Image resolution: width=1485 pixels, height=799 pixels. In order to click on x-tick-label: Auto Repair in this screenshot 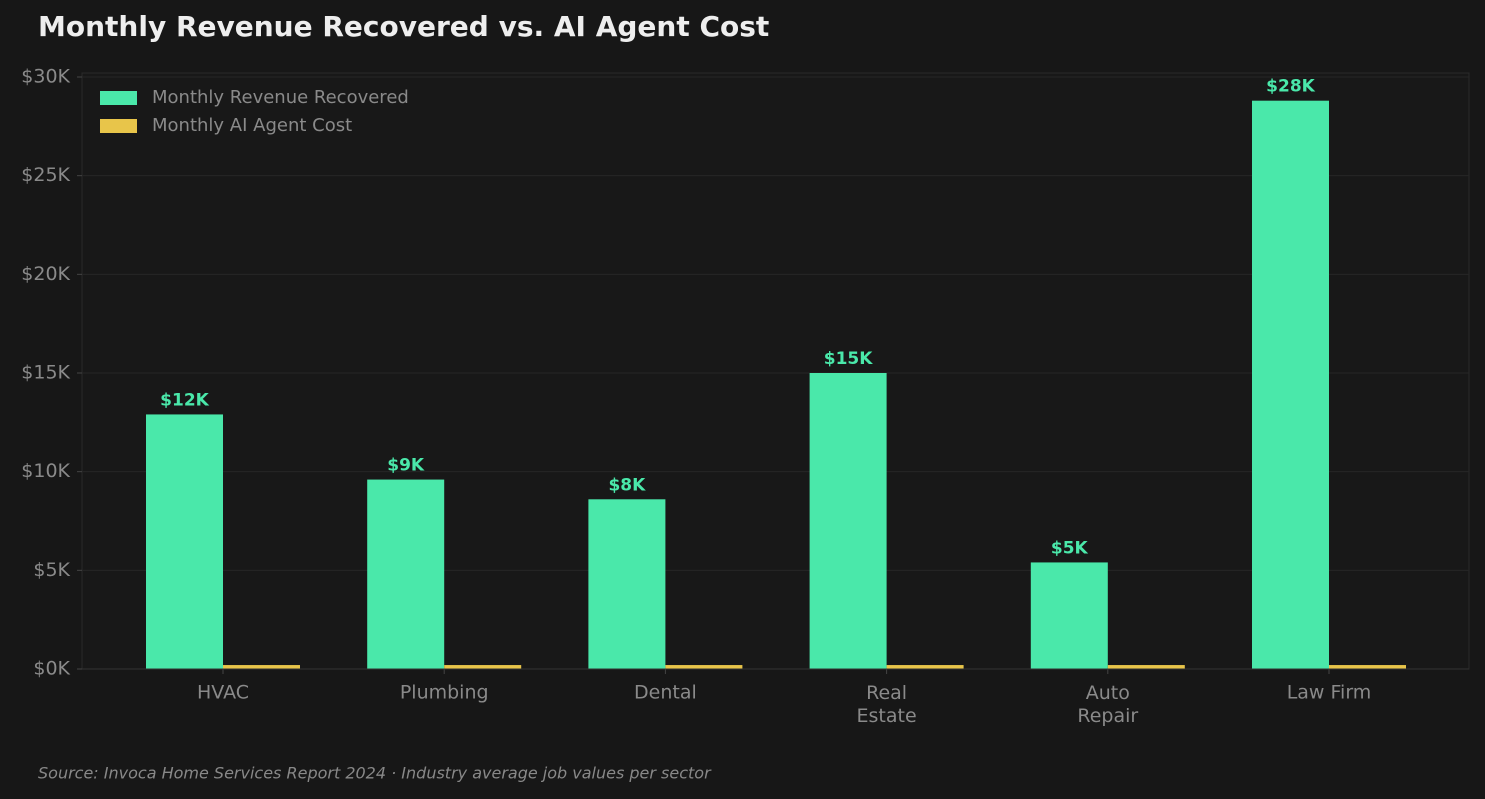, I will do `click(1107, 704)`.